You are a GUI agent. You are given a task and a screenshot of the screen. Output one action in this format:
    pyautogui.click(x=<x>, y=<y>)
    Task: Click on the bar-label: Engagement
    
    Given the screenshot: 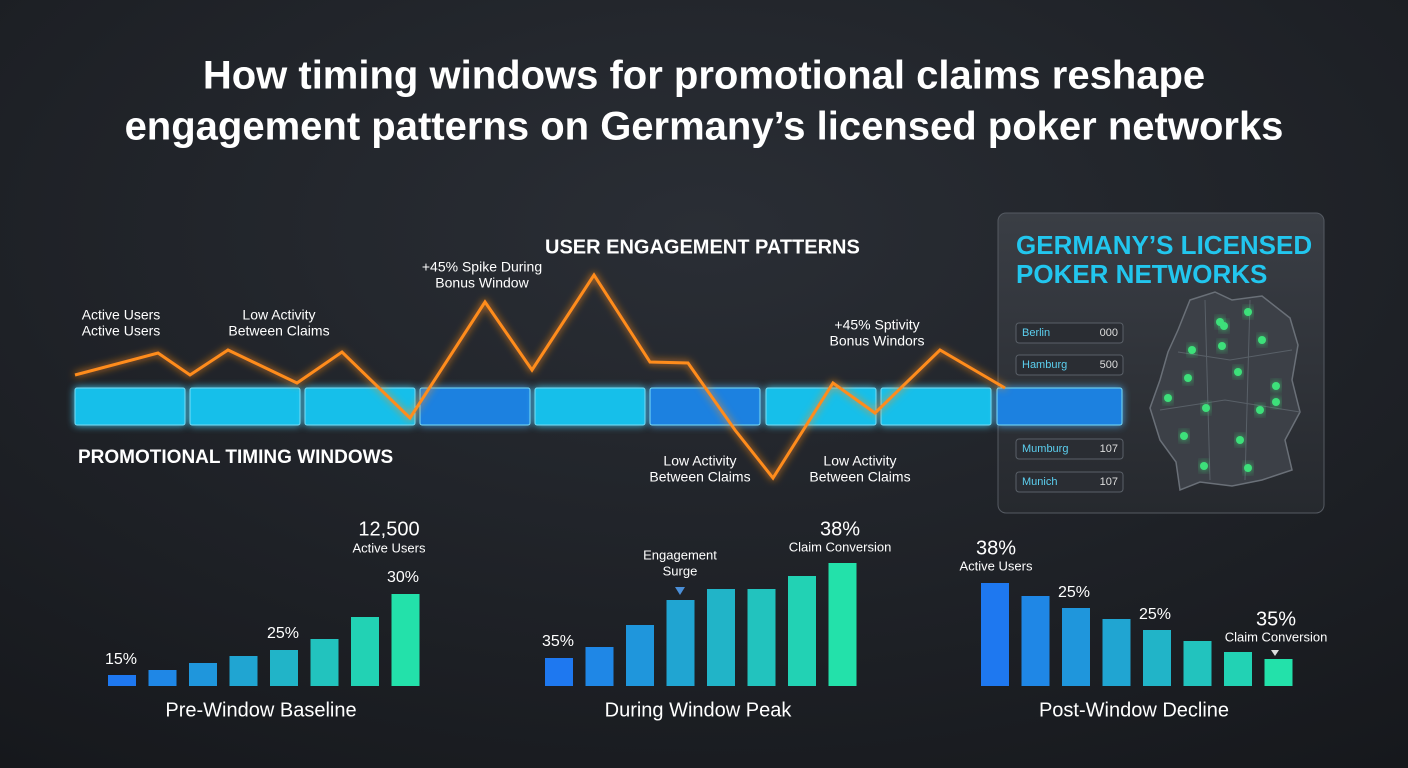 What is the action you would take?
    pyautogui.click(x=680, y=554)
    